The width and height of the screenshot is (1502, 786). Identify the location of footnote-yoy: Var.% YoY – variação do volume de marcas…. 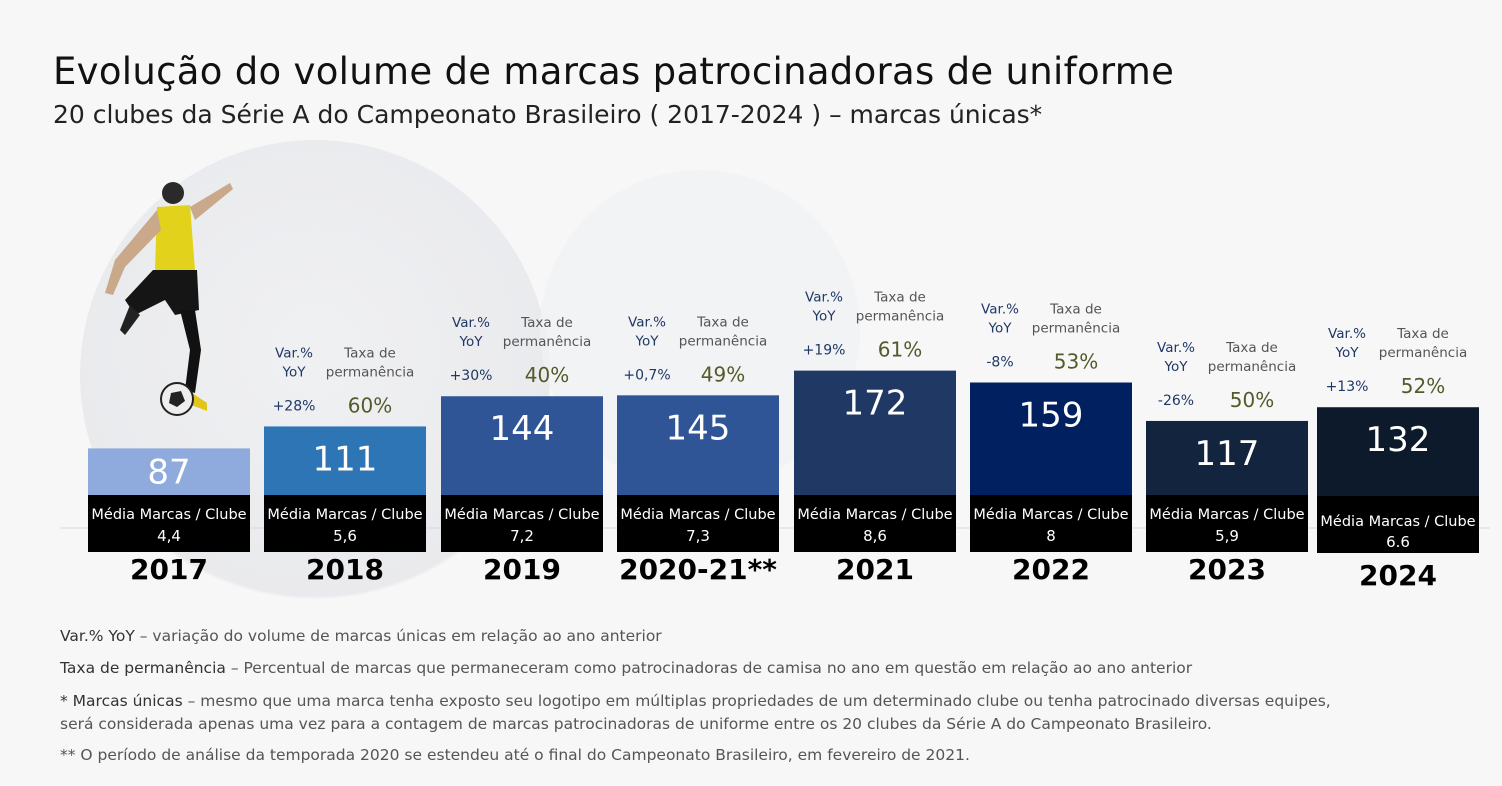
(710, 636).